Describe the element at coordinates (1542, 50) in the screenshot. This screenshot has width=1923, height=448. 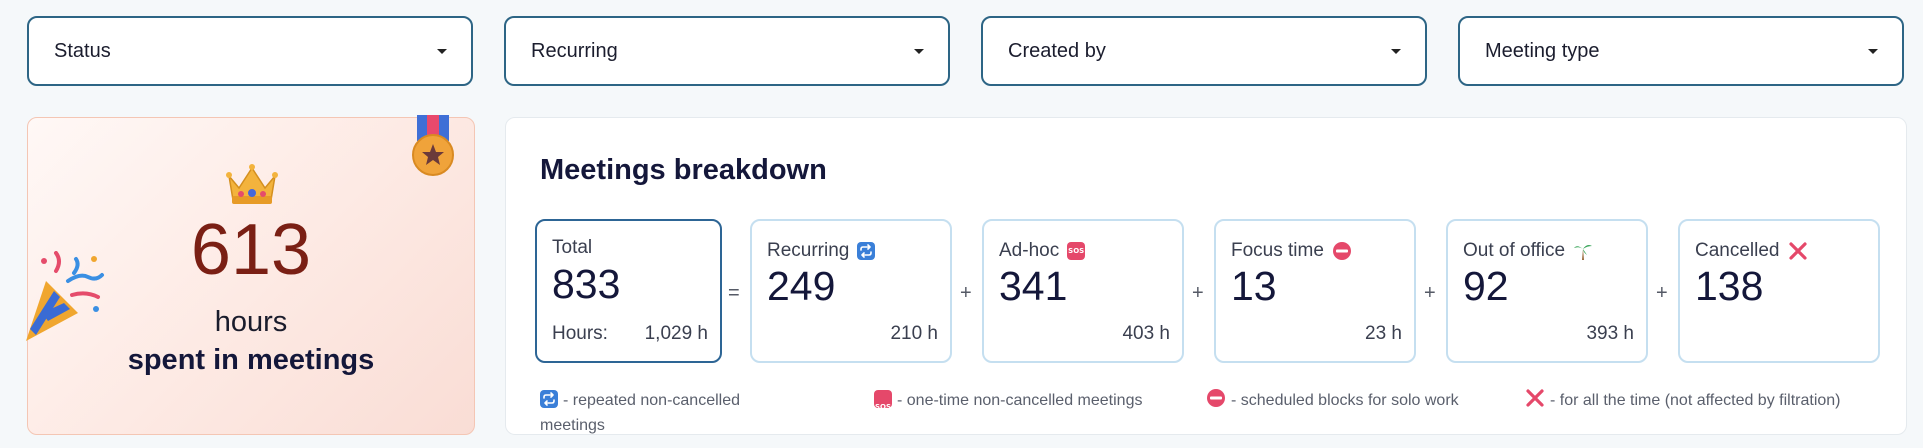
I see `meeting-type-filter-label: Meeting type` at that location.